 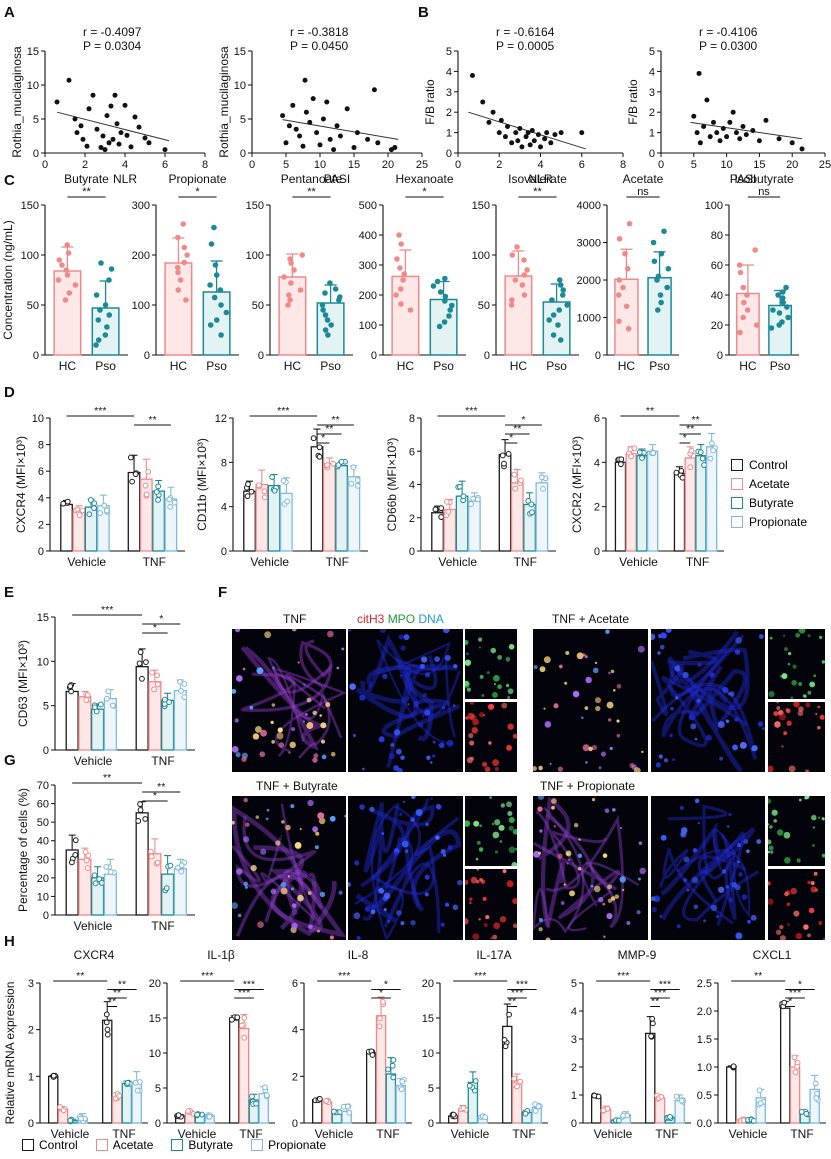 What do you see at coordinates (627, 366) in the screenshot?
I see `x-tick-label: HC` at bounding box center [627, 366].